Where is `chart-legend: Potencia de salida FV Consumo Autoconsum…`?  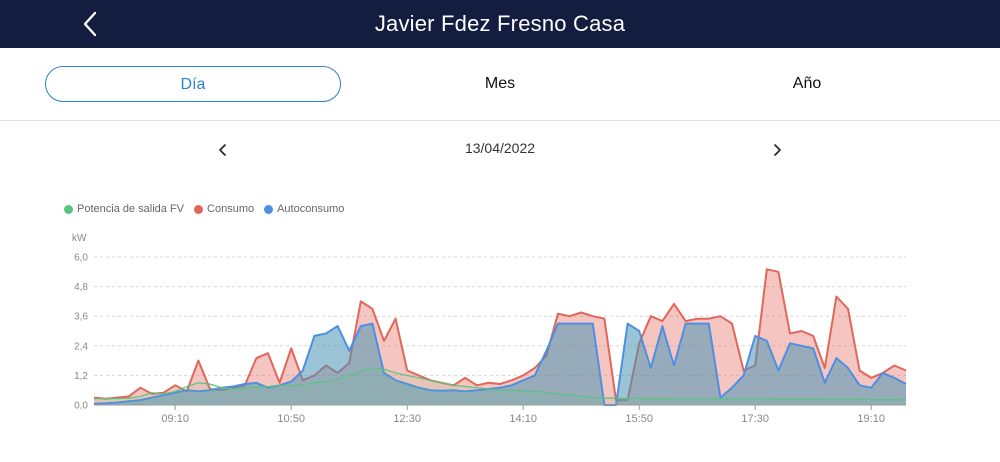
chart-legend: Potencia de salida FV Consumo Autoconsum… is located at coordinates (209, 209).